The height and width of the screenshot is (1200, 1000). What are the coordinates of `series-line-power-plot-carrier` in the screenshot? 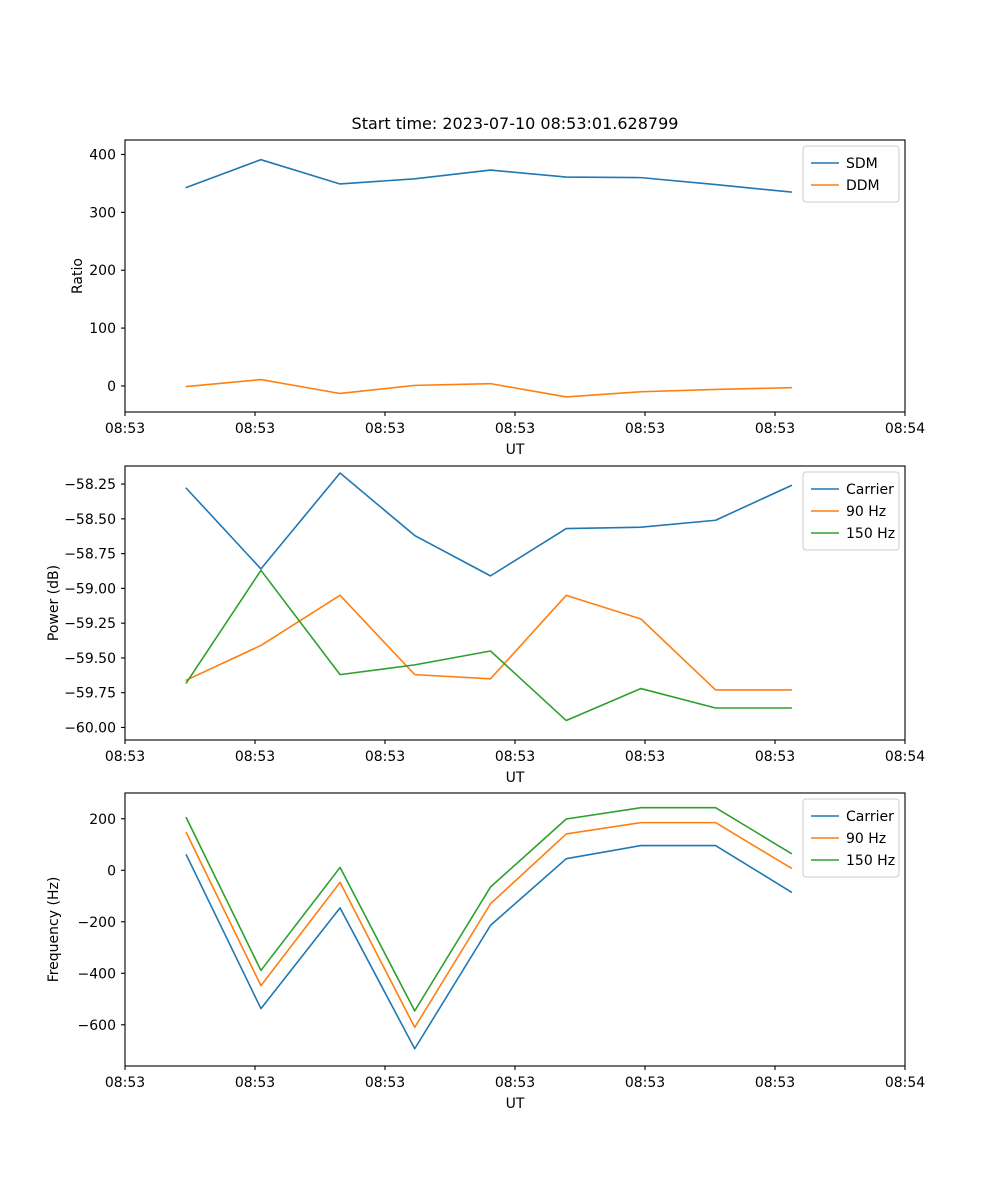 It's located at (489, 524).